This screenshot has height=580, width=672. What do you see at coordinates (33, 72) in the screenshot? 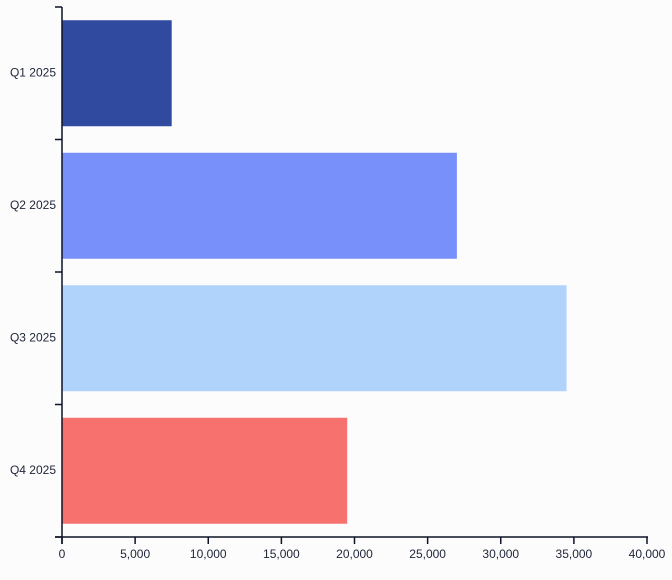
I see `y-axis-category-label: Q1 2025` at bounding box center [33, 72].